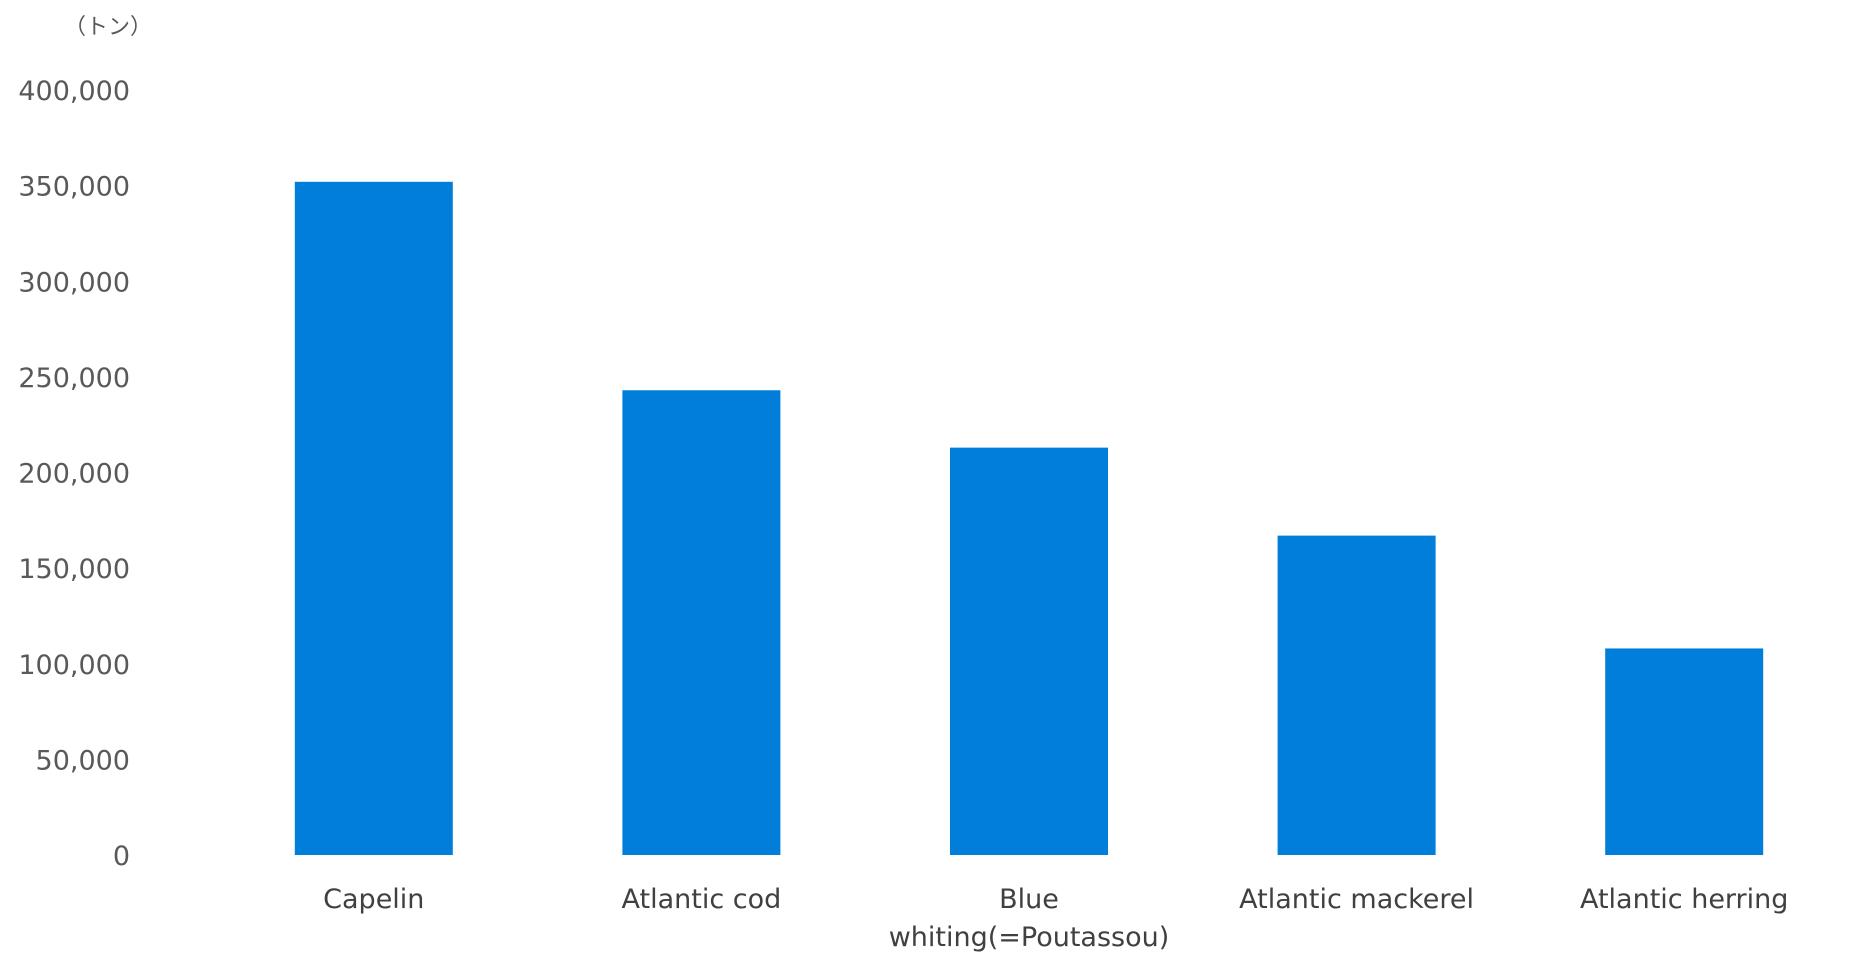 This screenshot has height=956, width=1850. What do you see at coordinates (74, 282) in the screenshot?
I see `y-tick-label: 300,000` at bounding box center [74, 282].